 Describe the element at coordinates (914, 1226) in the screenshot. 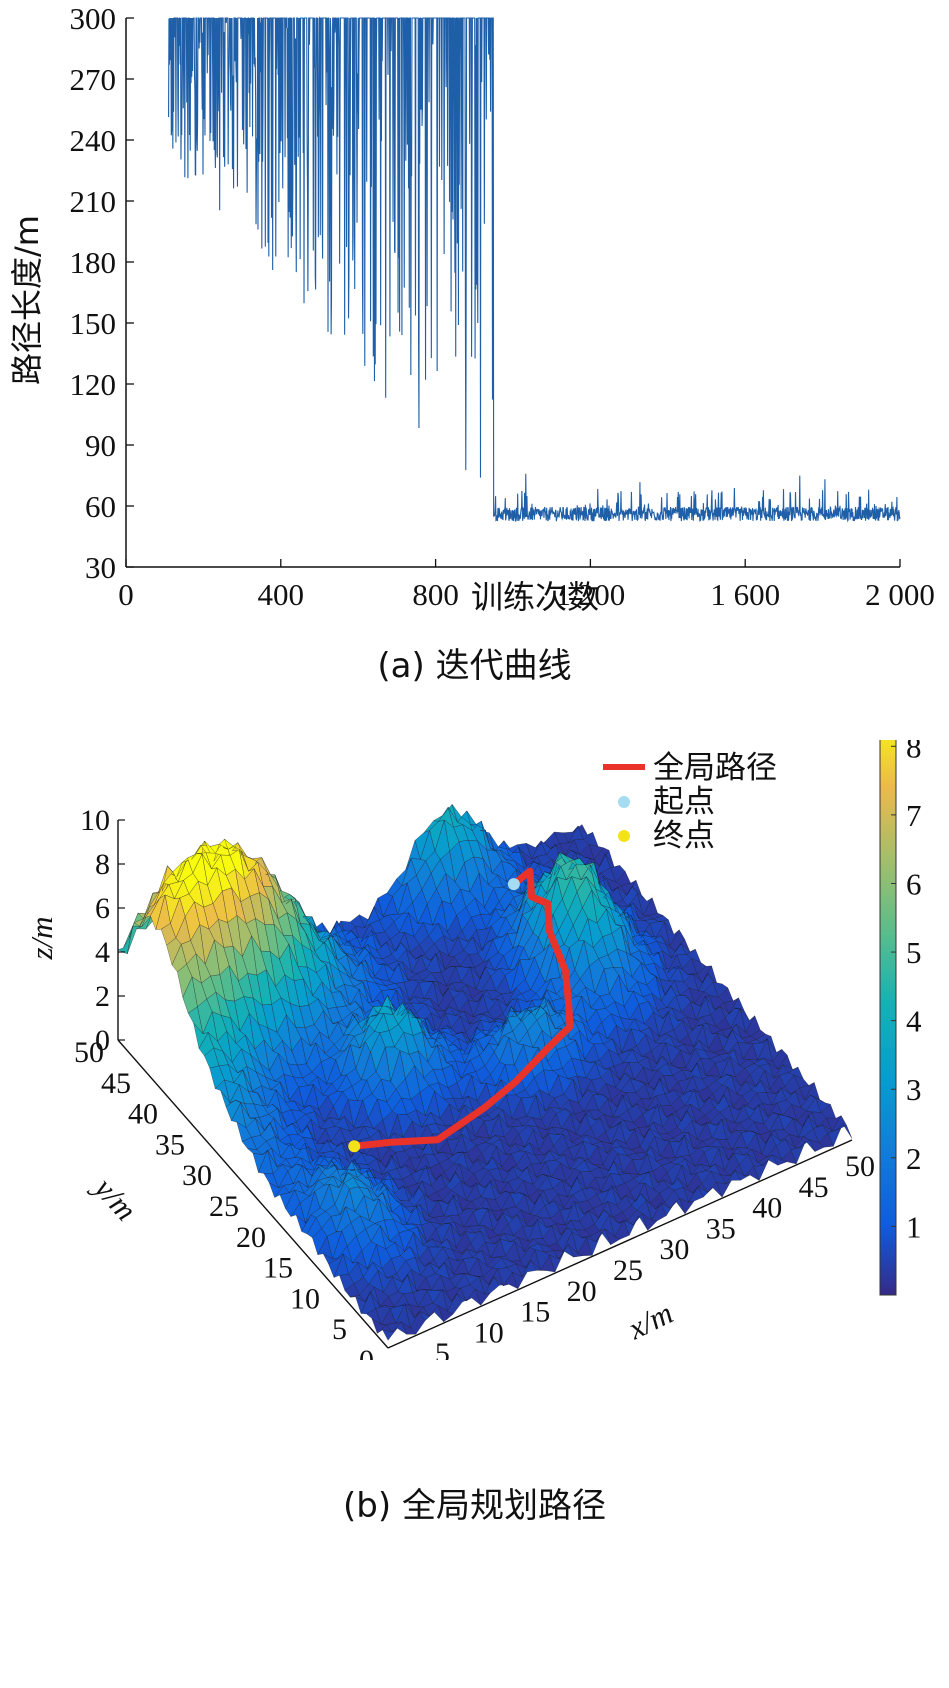

I see `colorbar-tick-label: 1` at that location.